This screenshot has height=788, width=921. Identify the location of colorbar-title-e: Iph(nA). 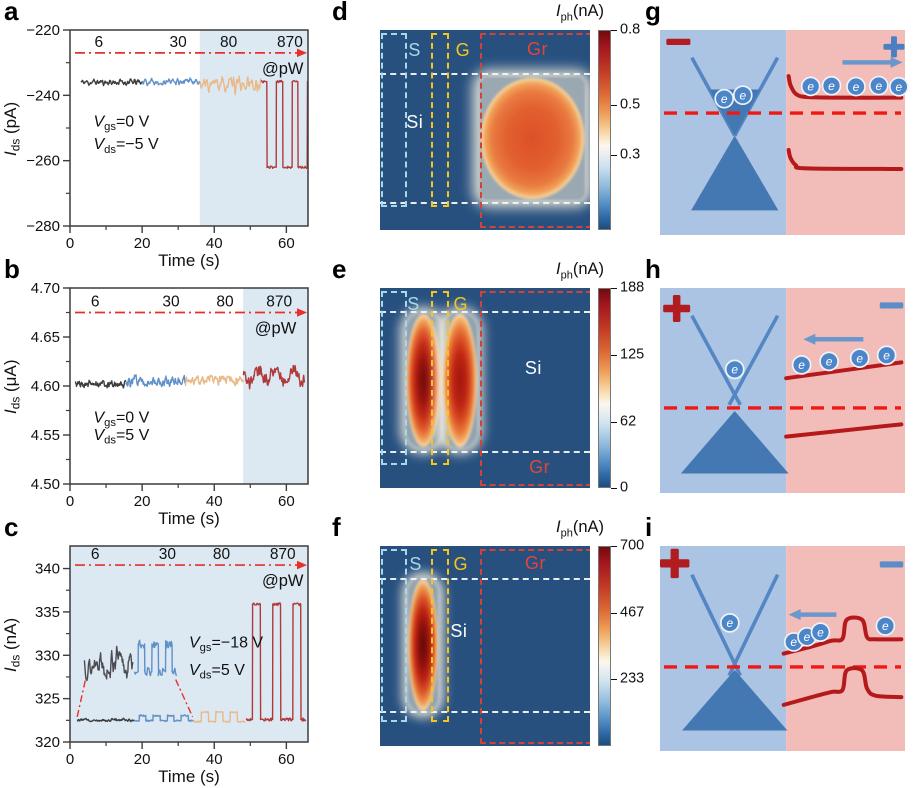
(580, 271).